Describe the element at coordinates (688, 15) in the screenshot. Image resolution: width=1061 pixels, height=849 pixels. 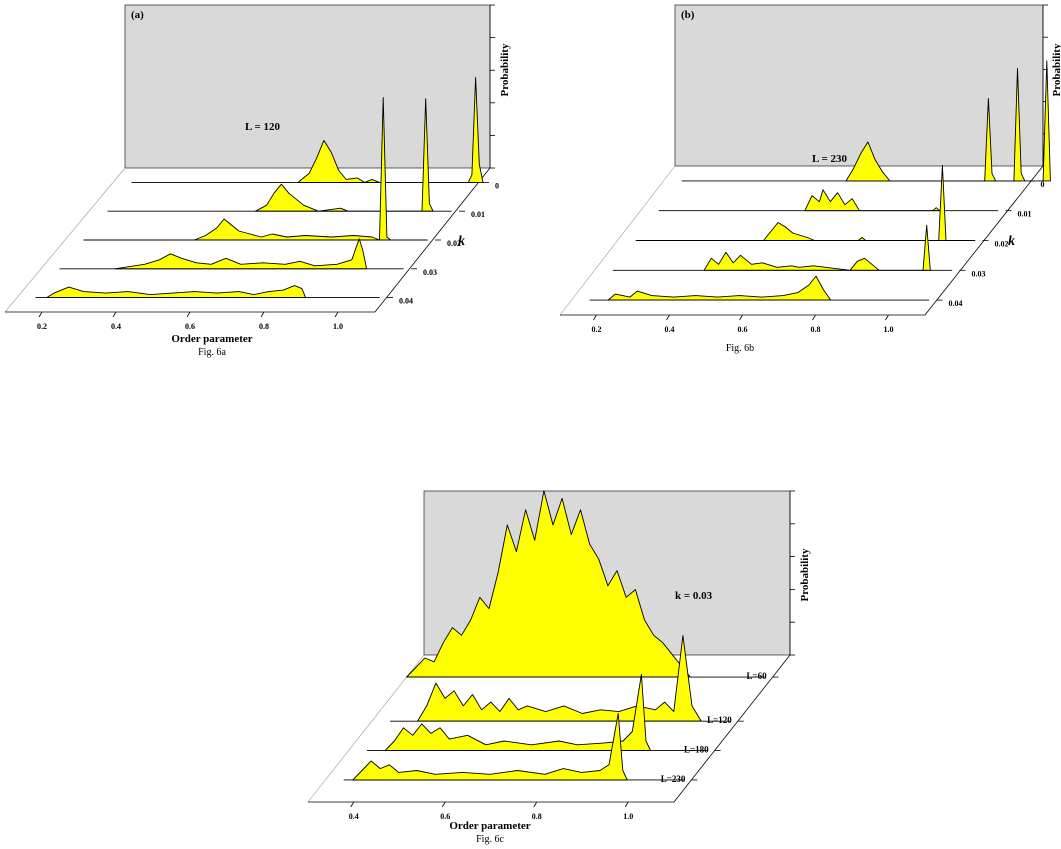
I see `panel-b-letter: (b)` at that location.